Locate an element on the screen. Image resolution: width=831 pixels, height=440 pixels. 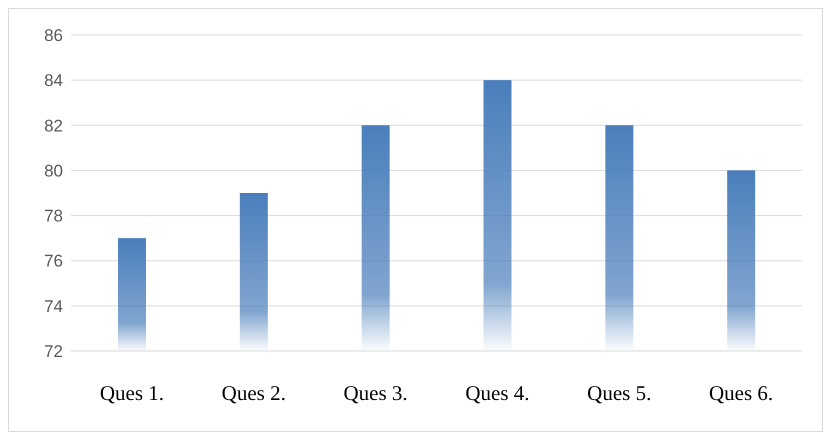
y-tick-label: 78 is located at coordinates (53, 216).